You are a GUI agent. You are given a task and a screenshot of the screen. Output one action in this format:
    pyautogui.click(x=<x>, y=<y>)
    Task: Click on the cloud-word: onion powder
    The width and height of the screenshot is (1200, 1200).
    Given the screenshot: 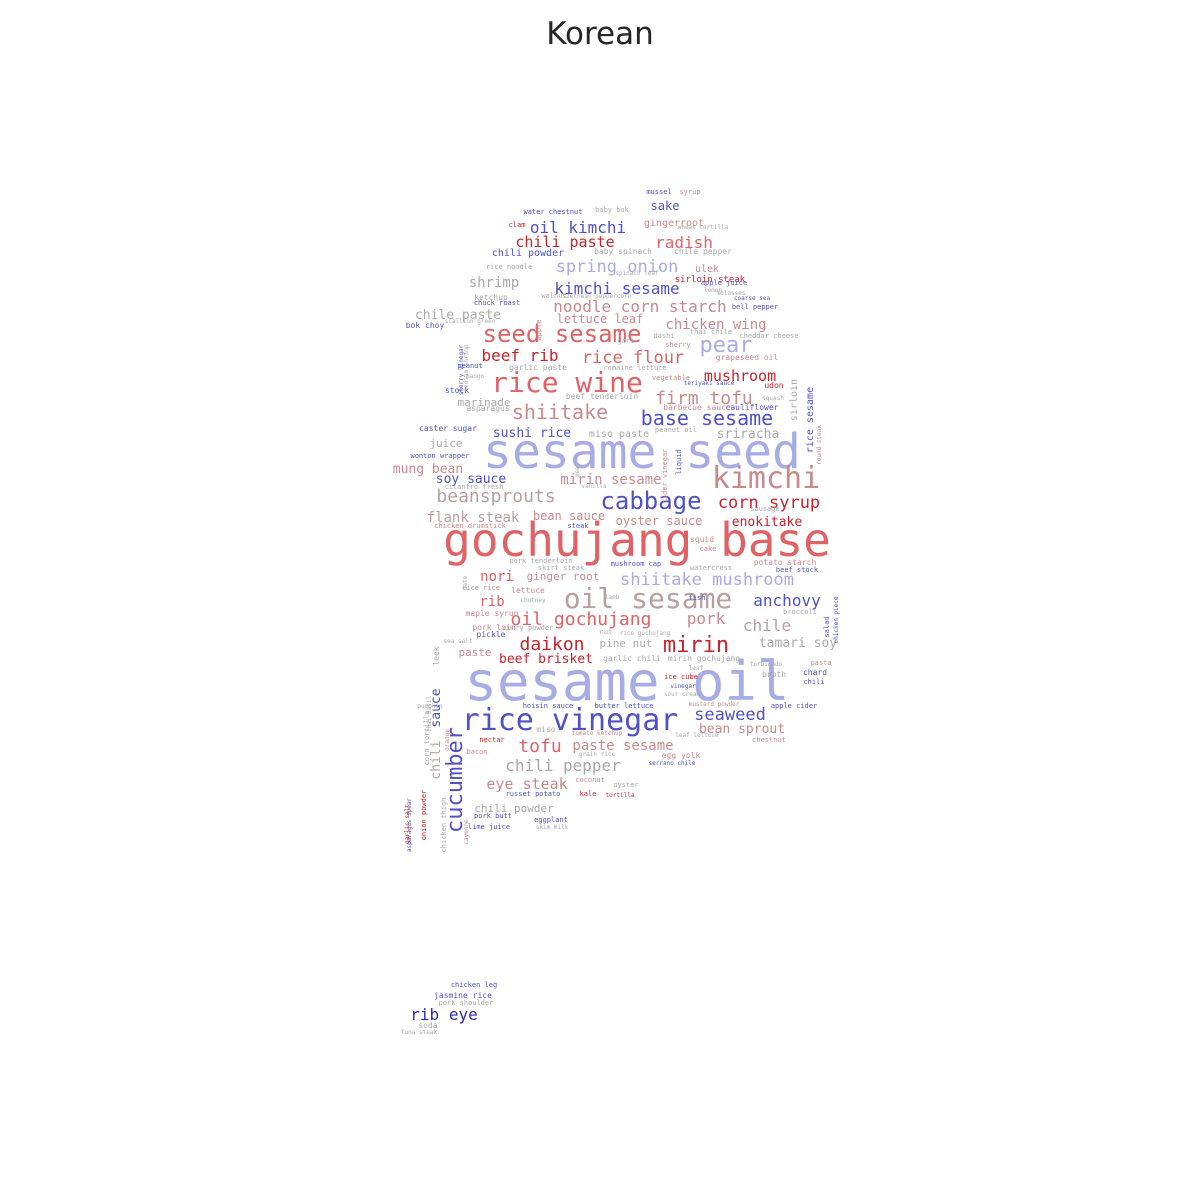 What is the action you would take?
    pyautogui.click(x=424, y=815)
    